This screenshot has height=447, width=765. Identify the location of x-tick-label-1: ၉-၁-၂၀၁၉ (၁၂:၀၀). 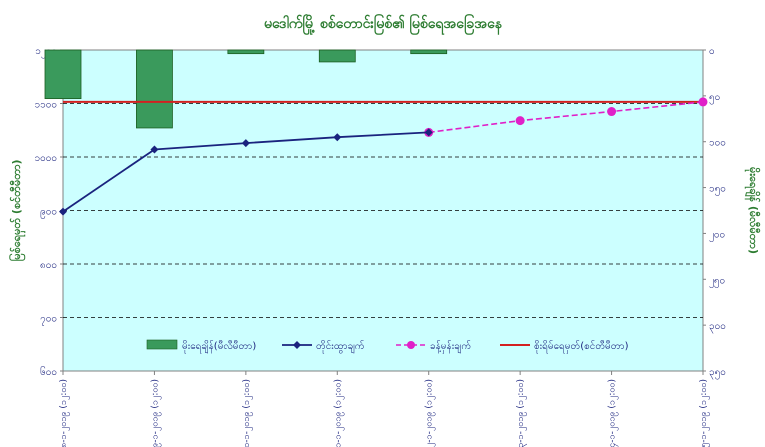
(155, 413).